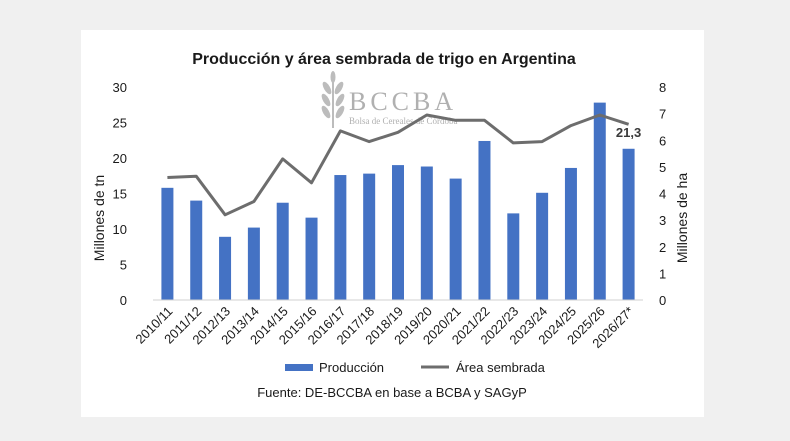 The image size is (790, 441). I want to click on y-tick-right: 4, so click(662, 194).